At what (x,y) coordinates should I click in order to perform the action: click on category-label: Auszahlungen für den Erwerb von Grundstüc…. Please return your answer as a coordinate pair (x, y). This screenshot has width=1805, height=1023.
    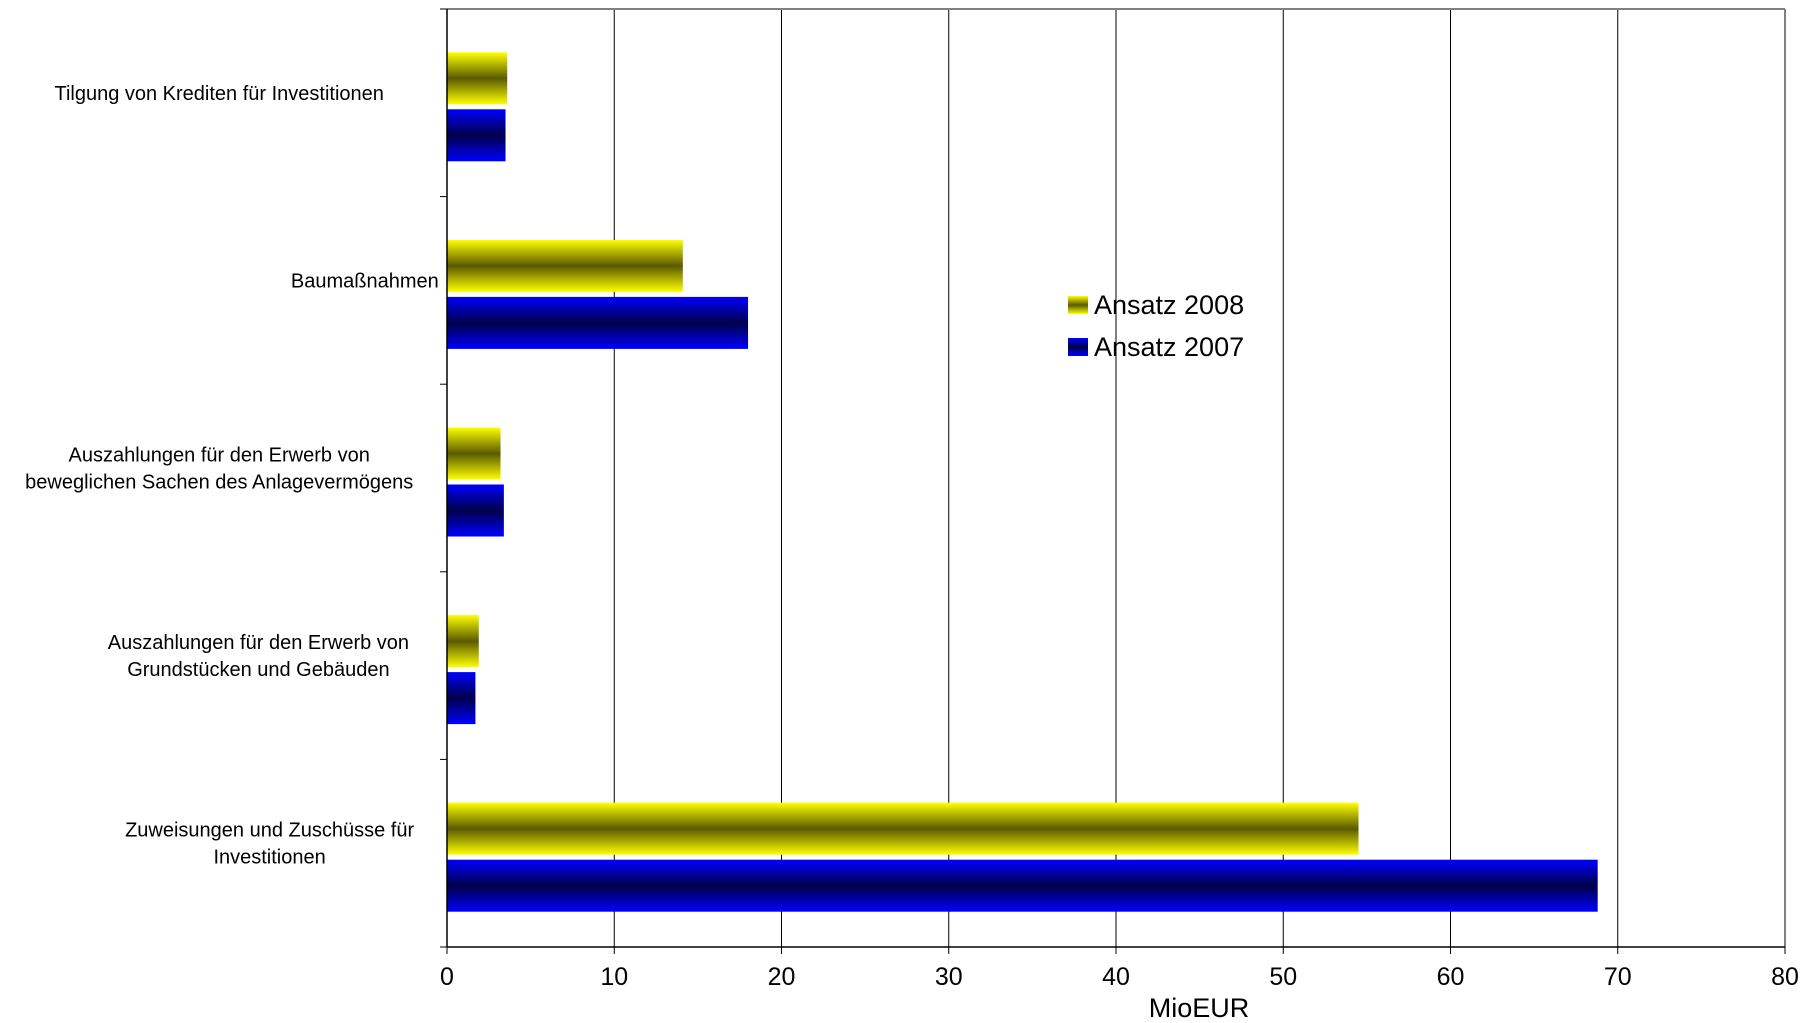
    Looking at the image, I should click on (258, 656).